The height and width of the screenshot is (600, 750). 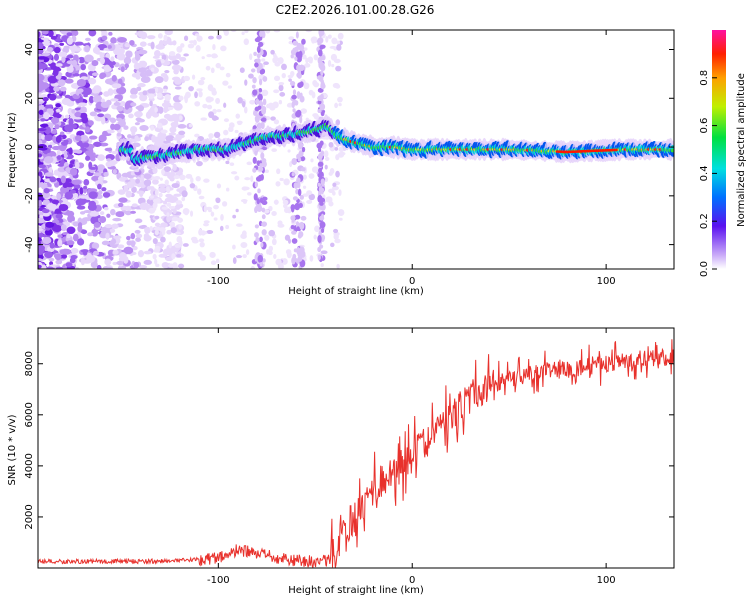 What do you see at coordinates (704, 78) in the screenshot?
I see `colorbar-tick-label: 0.8` at bounding box center [704, 78].